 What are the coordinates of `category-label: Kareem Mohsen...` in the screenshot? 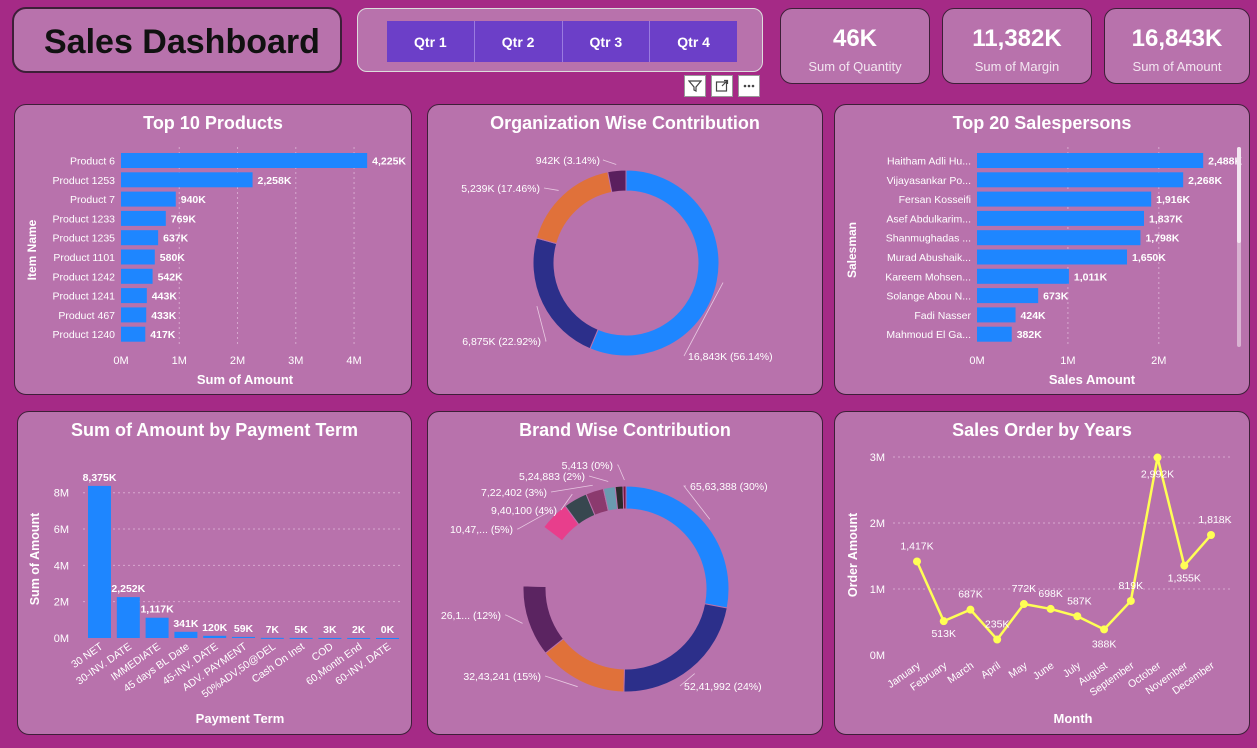 It's located at (928, 277).